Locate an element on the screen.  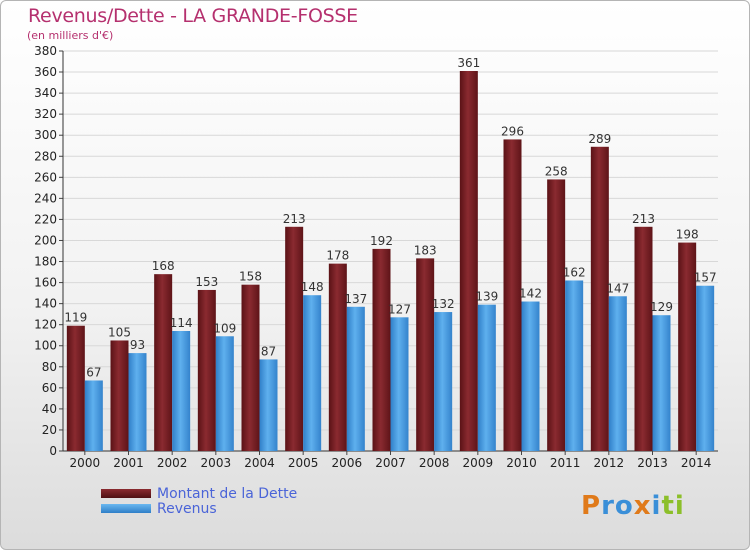
data-label-dette-2004: 158 is located at coordinates (250, 277).